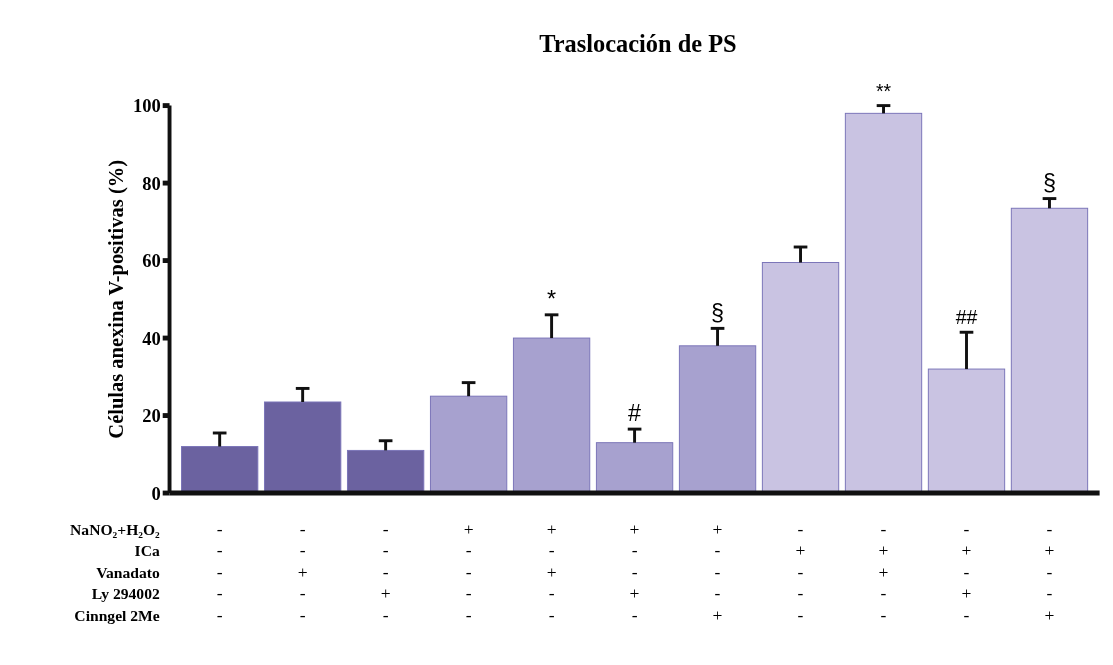 The width and height of the screenshot is (1113, 665). What do you see at coordinates (147, 551) in the screenshot?
I see `text: ICa` at bounding box center [147, 551].